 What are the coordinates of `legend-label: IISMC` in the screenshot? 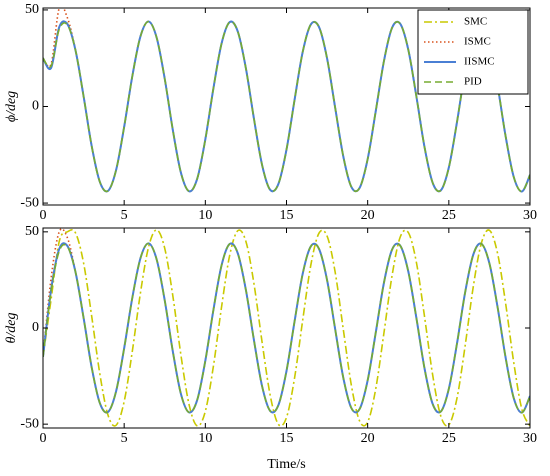 It's located at (479, 62).